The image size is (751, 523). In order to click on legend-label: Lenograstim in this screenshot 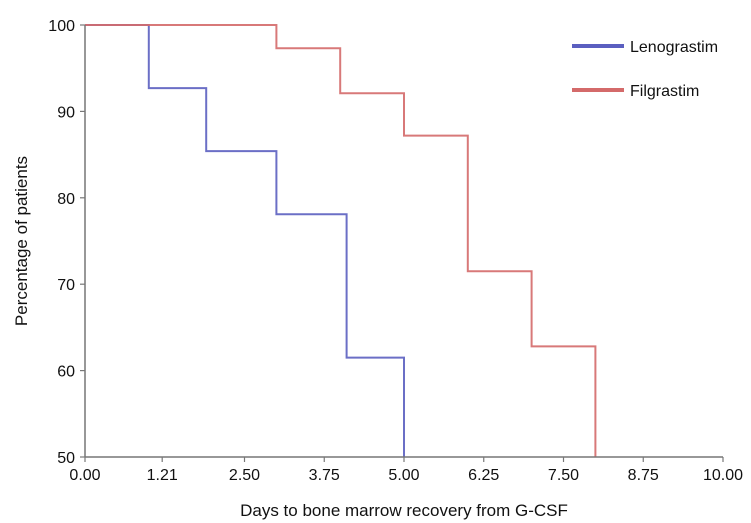, I will do `click(674, 47)`.